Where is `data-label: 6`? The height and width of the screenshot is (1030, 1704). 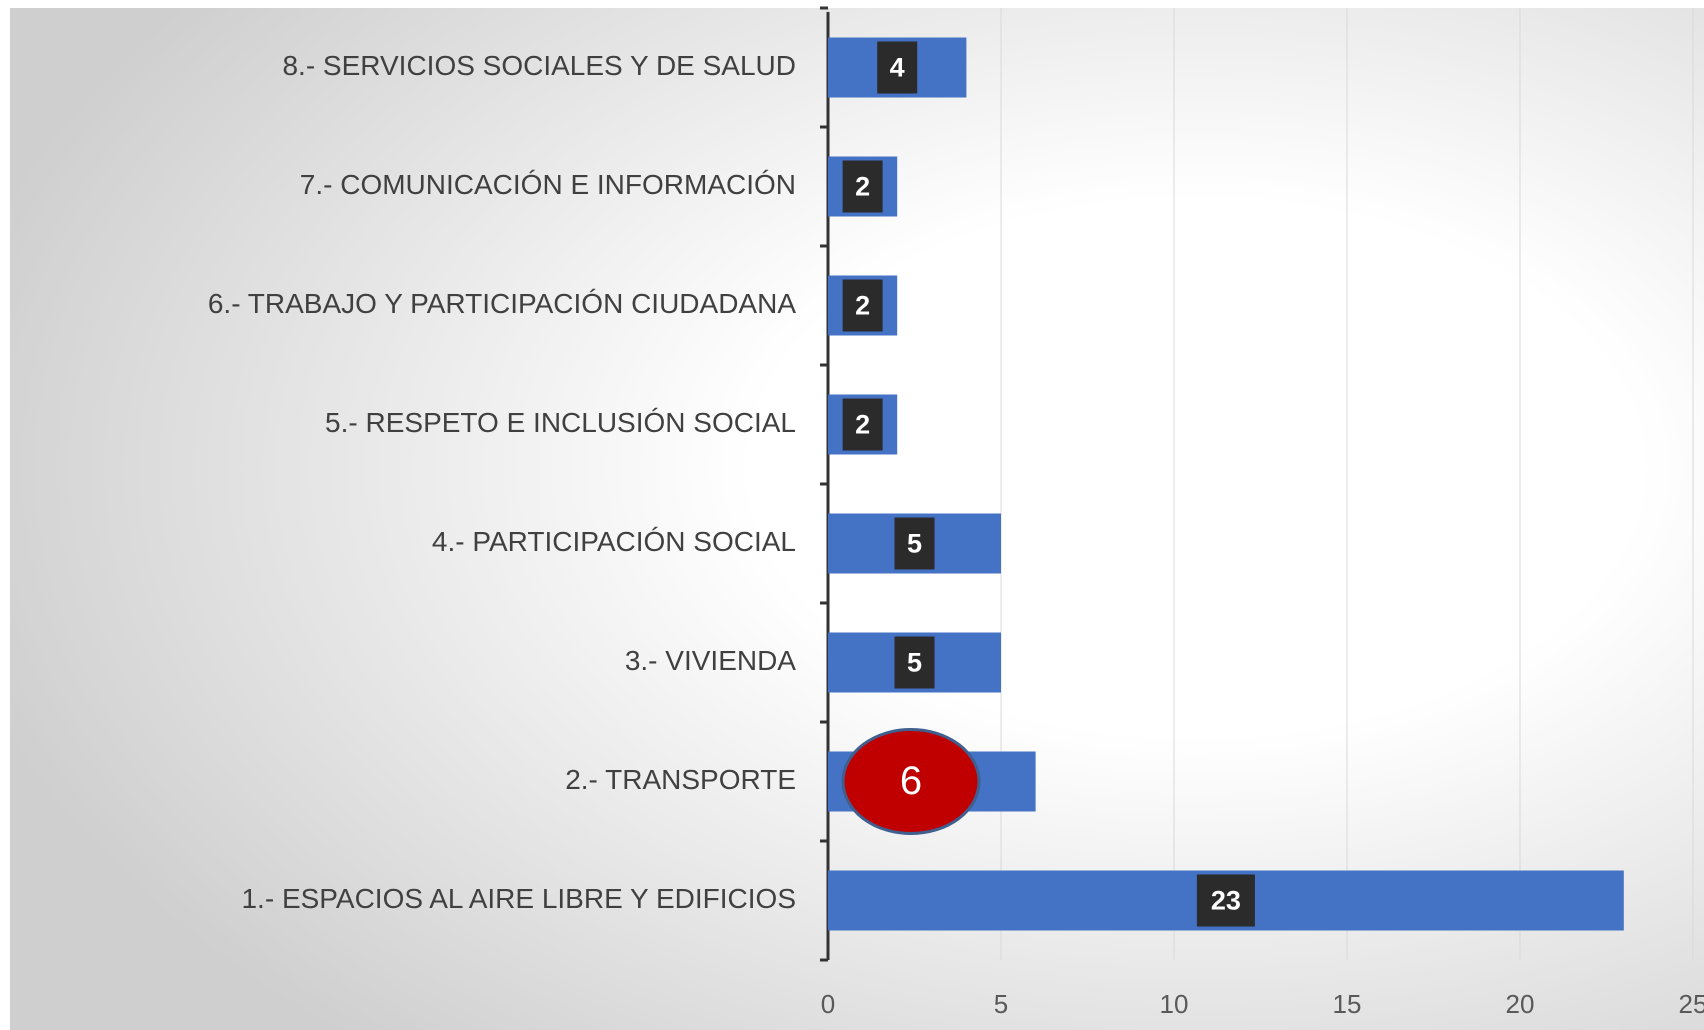 data-label: 6 is located at coordinates (911, 781).